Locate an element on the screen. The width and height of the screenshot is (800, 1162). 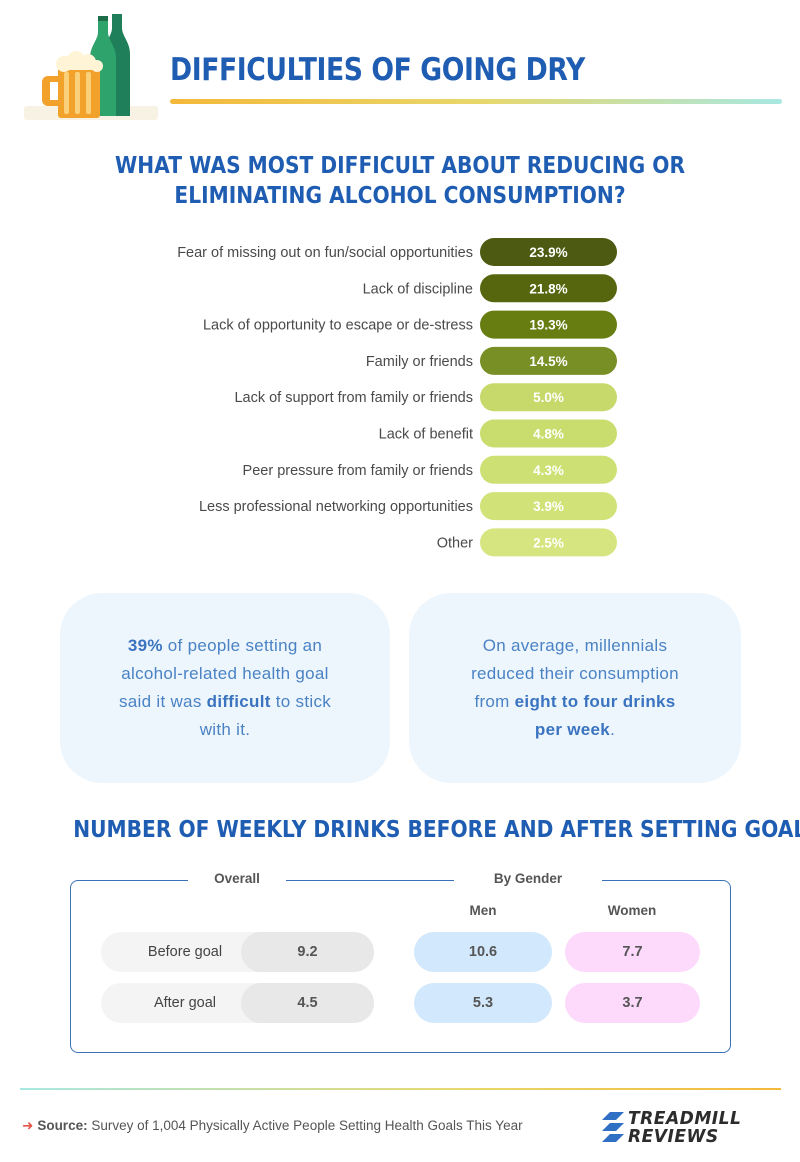
beer-and-bottle-icon is located at coordinates (91, 67).